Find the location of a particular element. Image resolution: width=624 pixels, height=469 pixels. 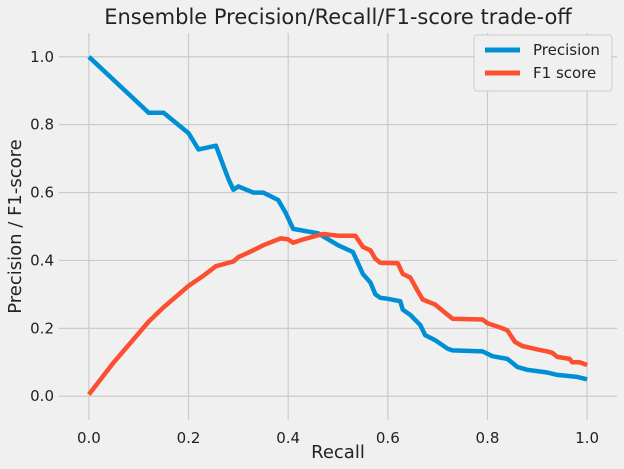

y-tick-label: 0.6 is located at coordinates (42, 193).